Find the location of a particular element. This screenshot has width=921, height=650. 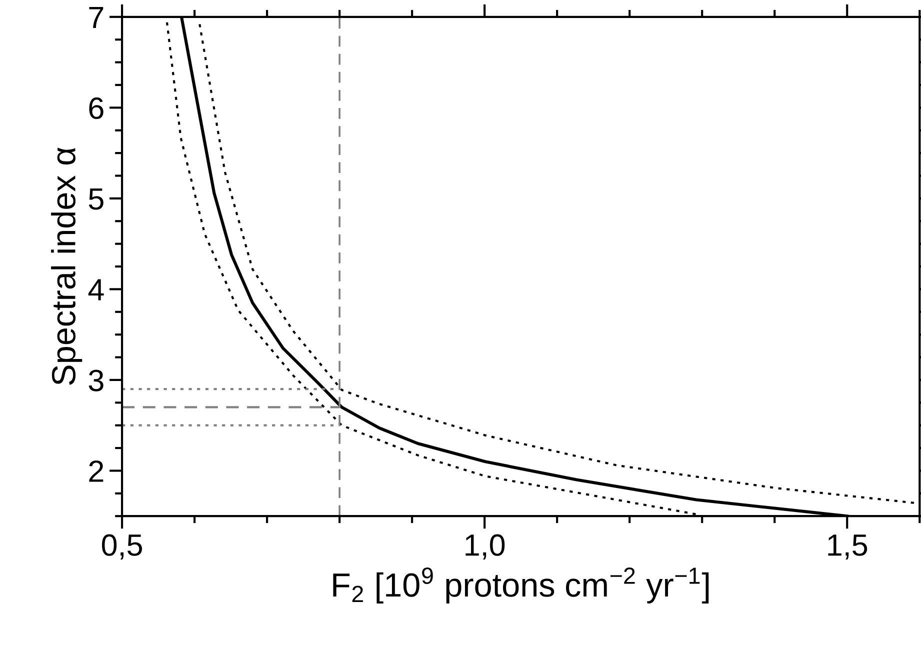

x-tick-label: 0,5 is located at coordinates (122, 547).